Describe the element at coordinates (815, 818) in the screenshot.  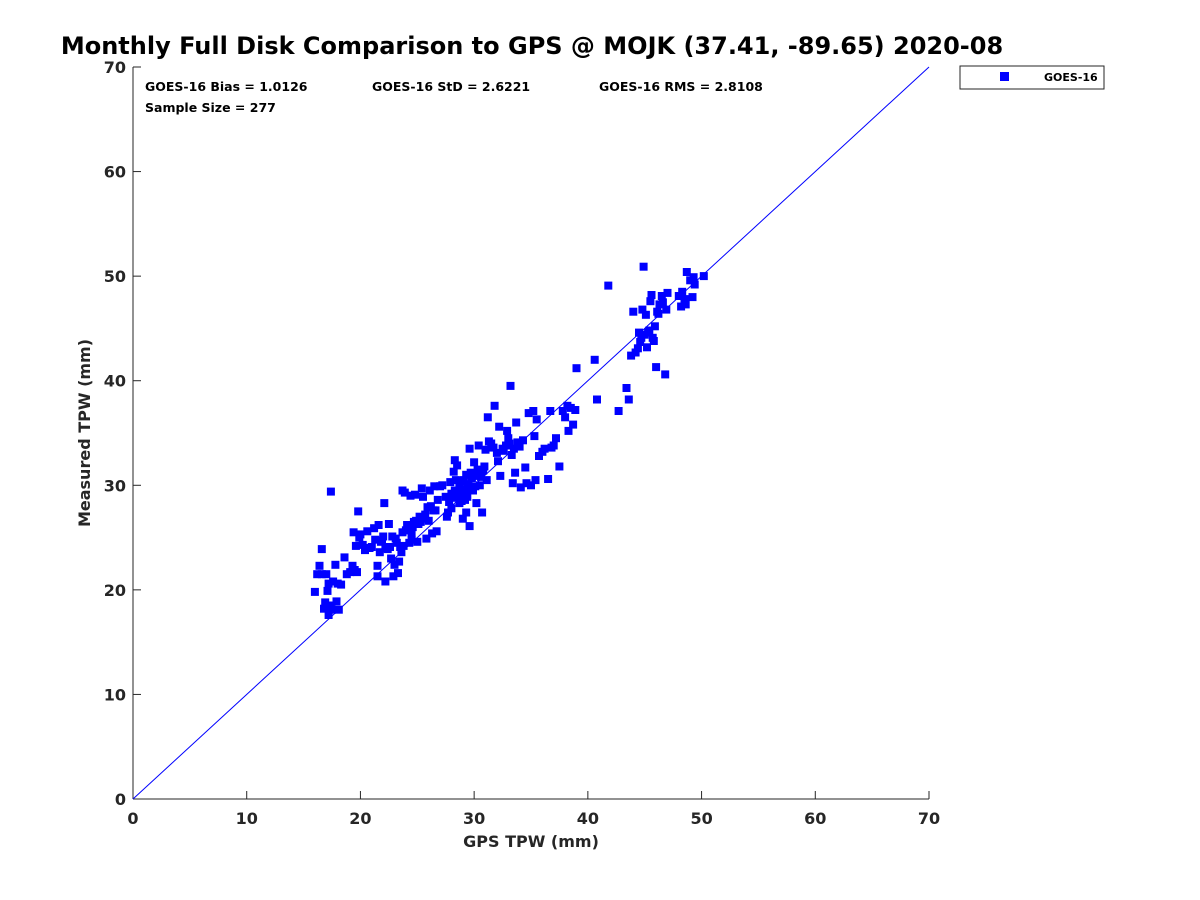
I see `x-tick-label: 60` at that location.